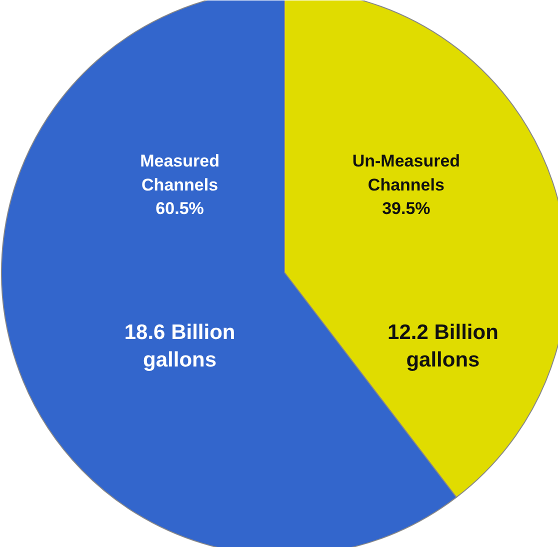 This screenshot has width=558, height=547. Describe the element at coordinates (406, 173) in the screenshot. I see `slice-label: Un-Measured Channels` at that location.